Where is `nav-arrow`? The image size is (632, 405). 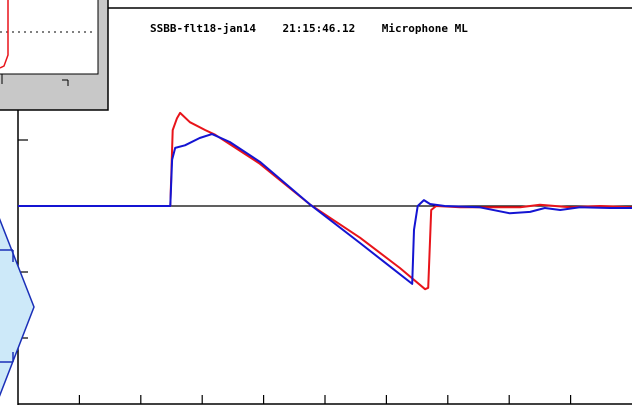
nav-arrow is located at coordinates (17, 307).